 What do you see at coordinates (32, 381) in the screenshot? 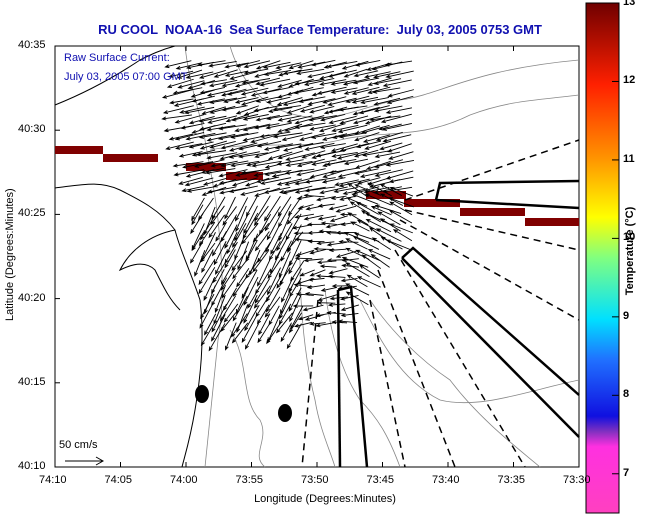
I see `y-tick-label: 40:15` at bounding box center [32, 381].